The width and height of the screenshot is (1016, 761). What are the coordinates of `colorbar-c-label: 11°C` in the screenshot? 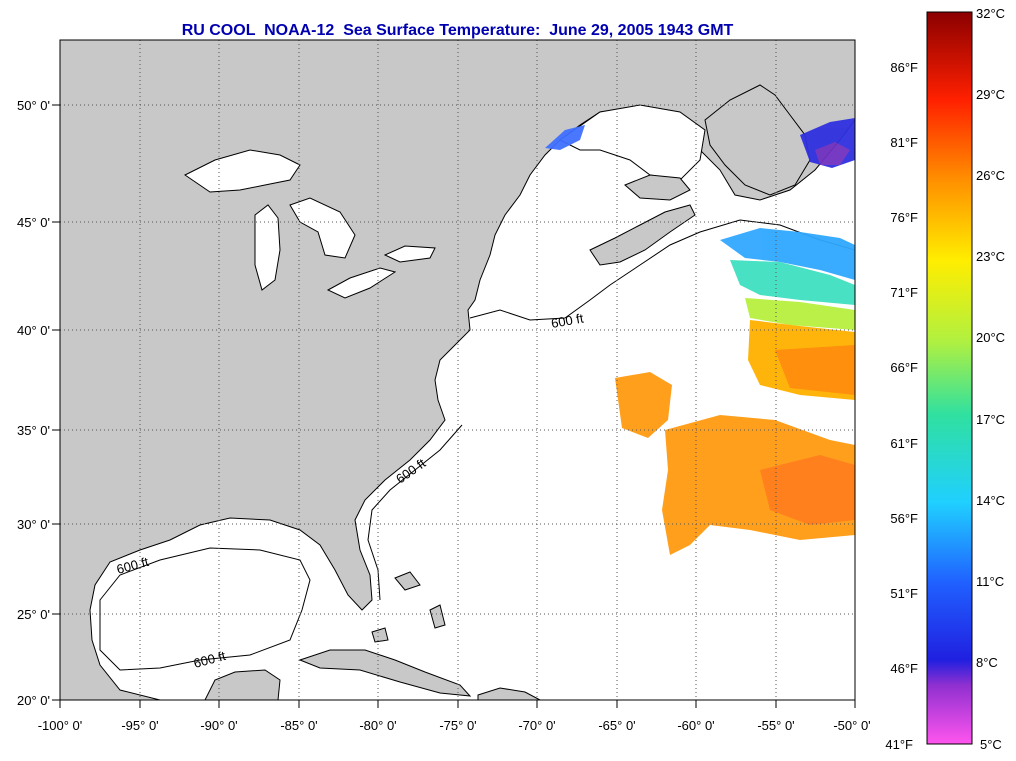 It's located at (990, 581).